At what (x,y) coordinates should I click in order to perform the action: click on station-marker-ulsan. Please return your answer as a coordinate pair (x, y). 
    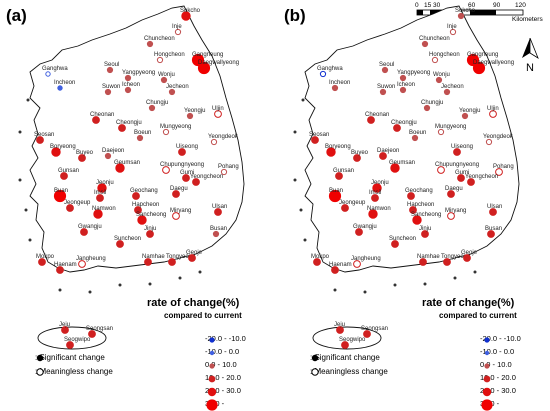
    Looking at the image, I should click on (218, 212).